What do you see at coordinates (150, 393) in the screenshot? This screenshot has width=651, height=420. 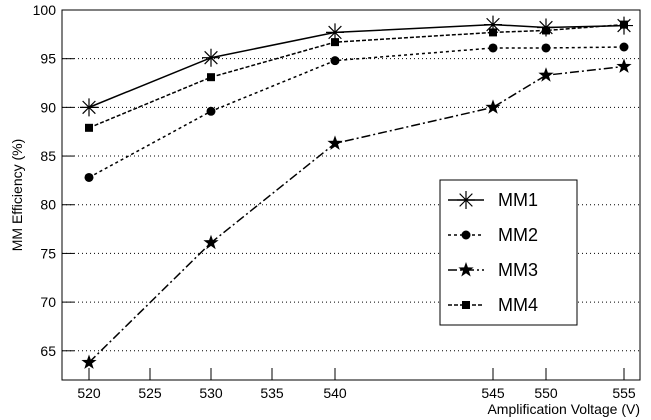 I see `x-tick-label: 525` at bounding box center [150, 393].